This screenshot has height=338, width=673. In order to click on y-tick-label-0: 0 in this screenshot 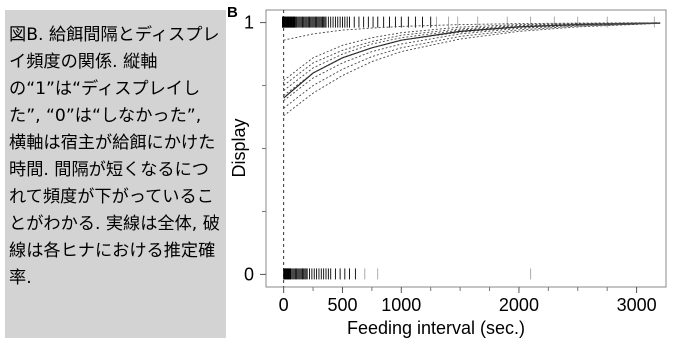, I will do `click(249, 274)`.